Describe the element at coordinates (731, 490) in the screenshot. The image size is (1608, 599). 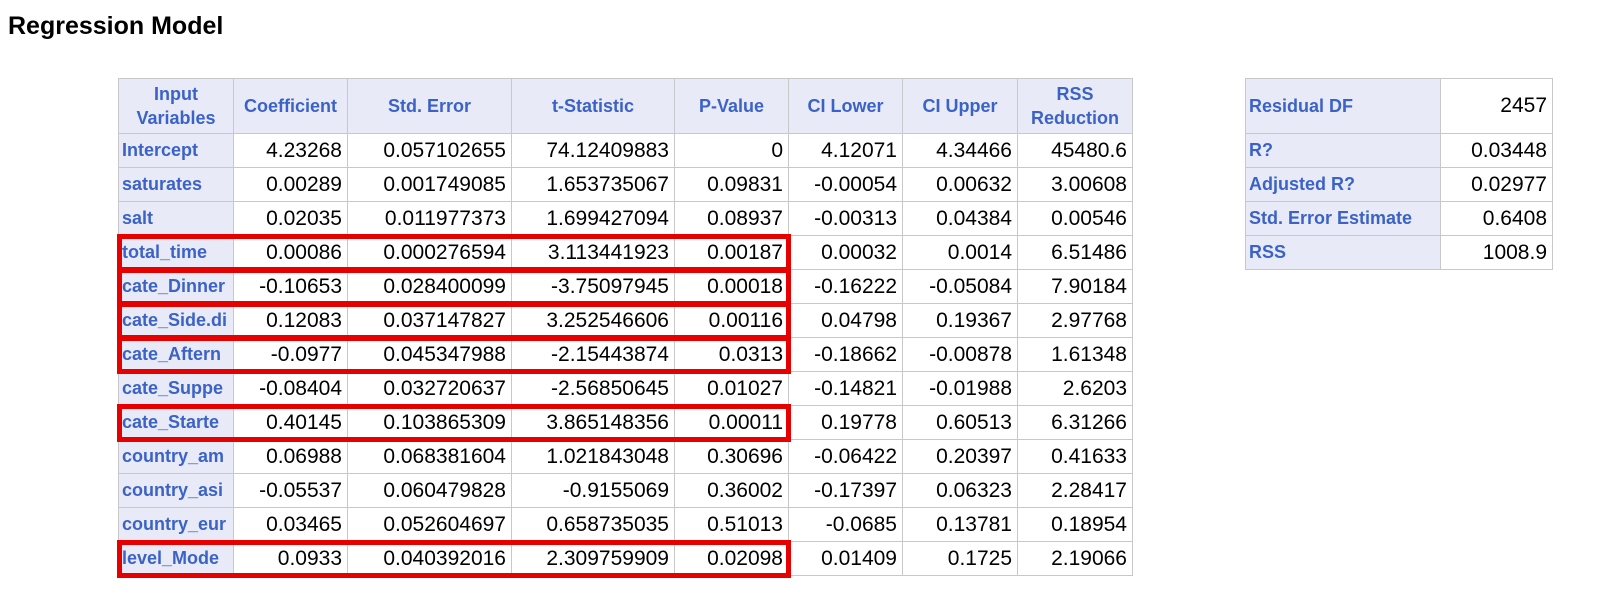
I see `table-cell: 0.36002` at that location.